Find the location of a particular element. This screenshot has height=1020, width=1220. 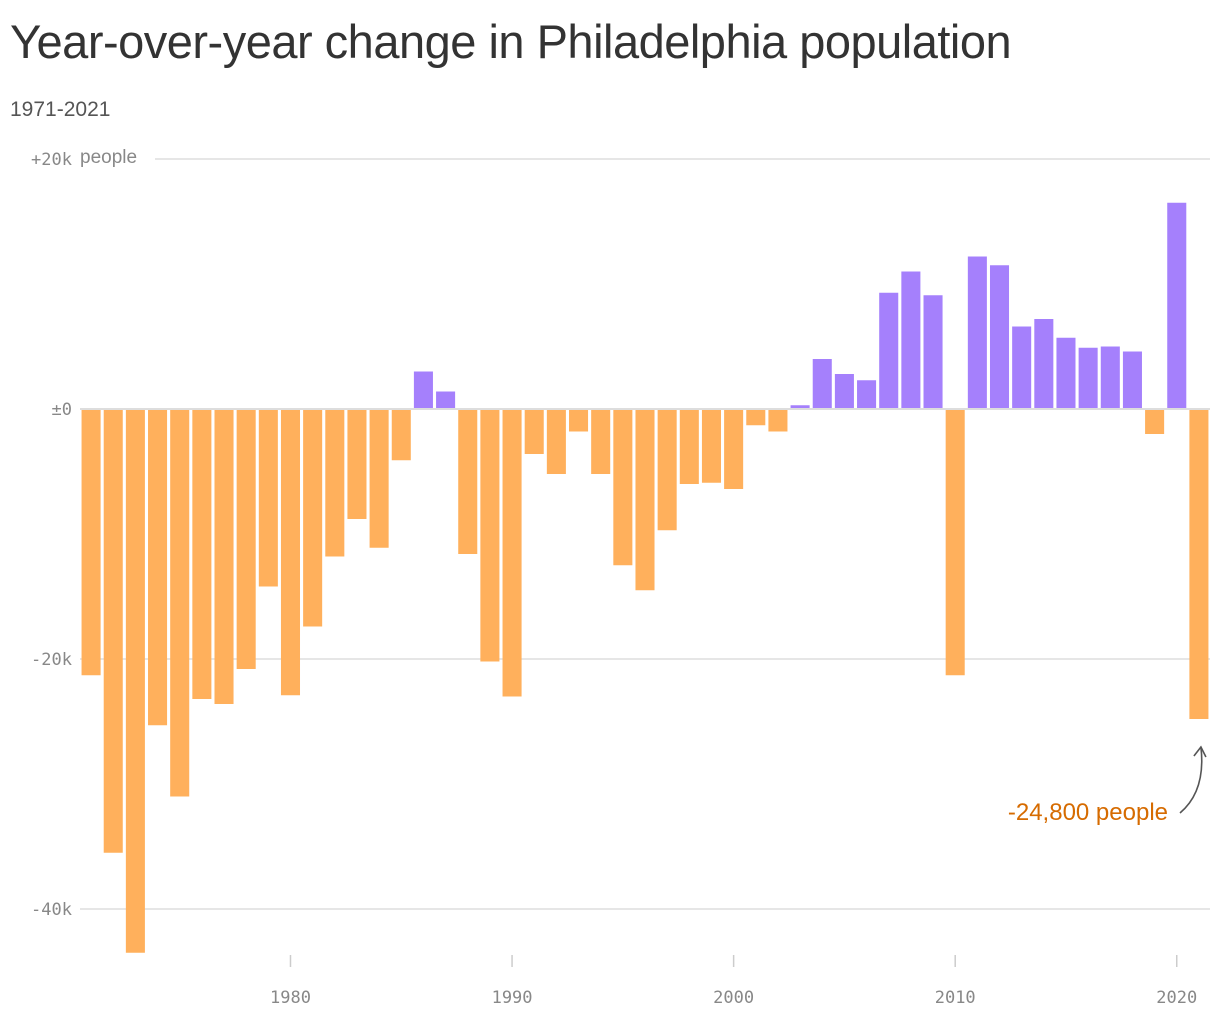

chart-subtitle: 1971-2021 is located at coordinates (60, 109).